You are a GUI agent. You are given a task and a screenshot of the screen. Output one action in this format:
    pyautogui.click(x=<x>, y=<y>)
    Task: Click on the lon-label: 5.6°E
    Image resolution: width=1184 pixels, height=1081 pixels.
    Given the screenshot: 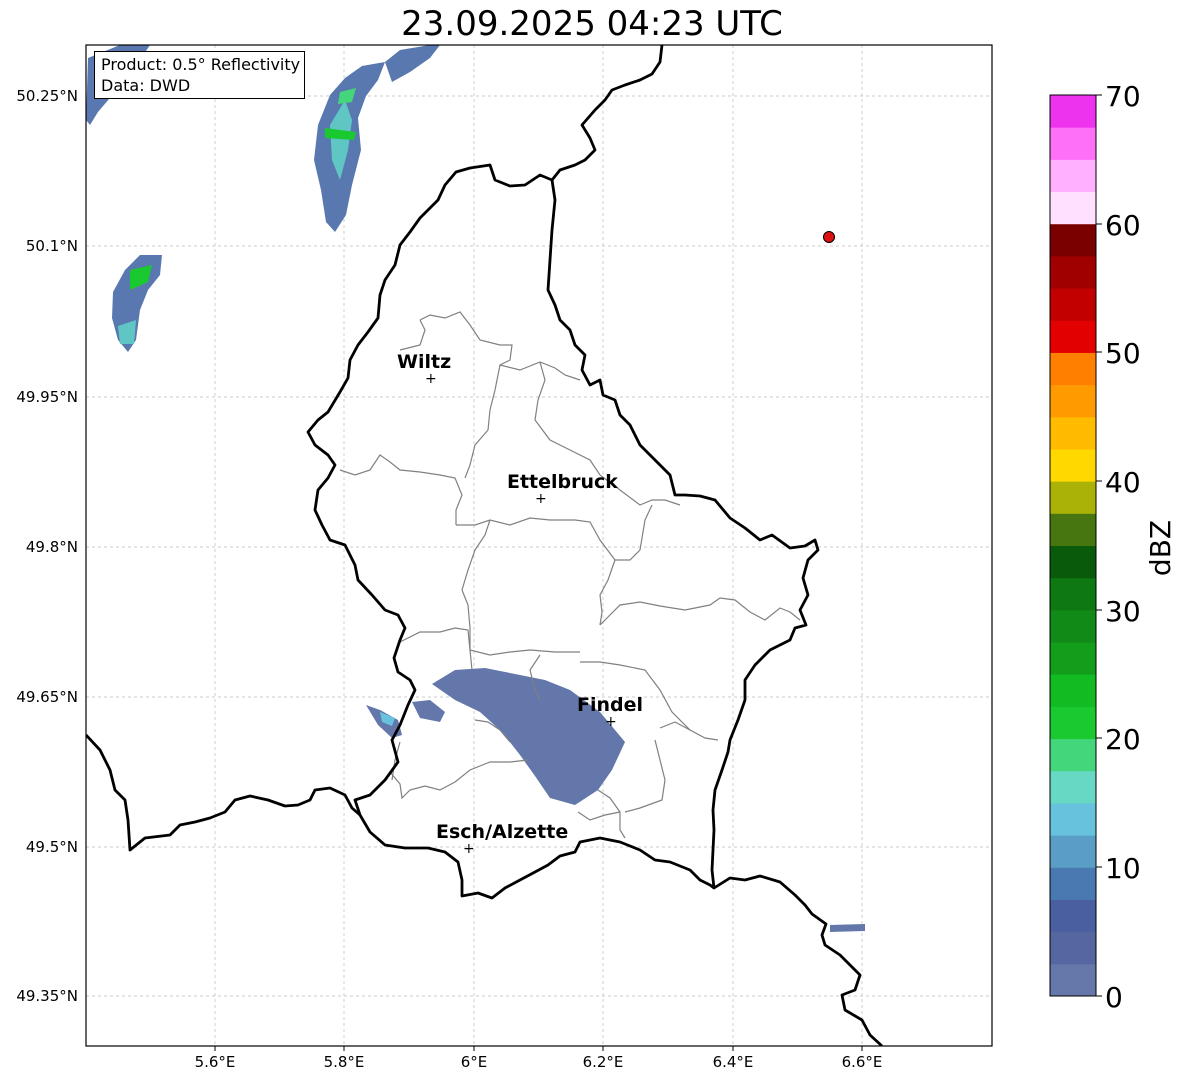 What is the action you would take?
    pyautogui.click(x=215, y=1062)
    